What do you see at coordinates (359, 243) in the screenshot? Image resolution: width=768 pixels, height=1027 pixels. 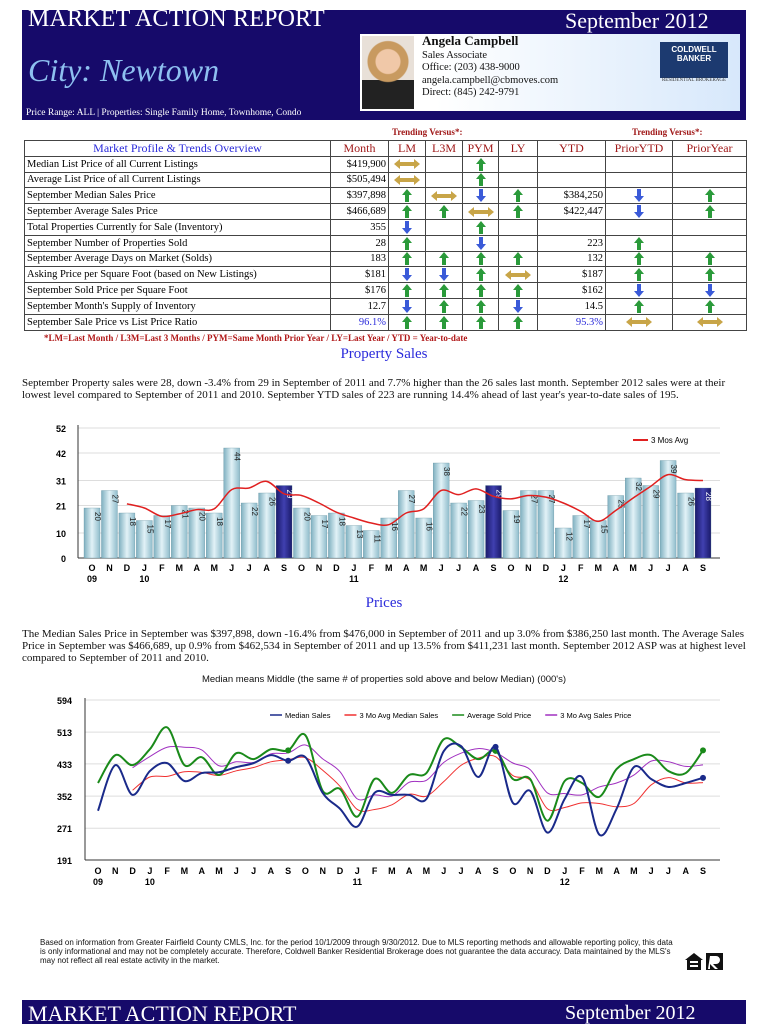 I see `month-value: 28` at bounding box center [359, 243].